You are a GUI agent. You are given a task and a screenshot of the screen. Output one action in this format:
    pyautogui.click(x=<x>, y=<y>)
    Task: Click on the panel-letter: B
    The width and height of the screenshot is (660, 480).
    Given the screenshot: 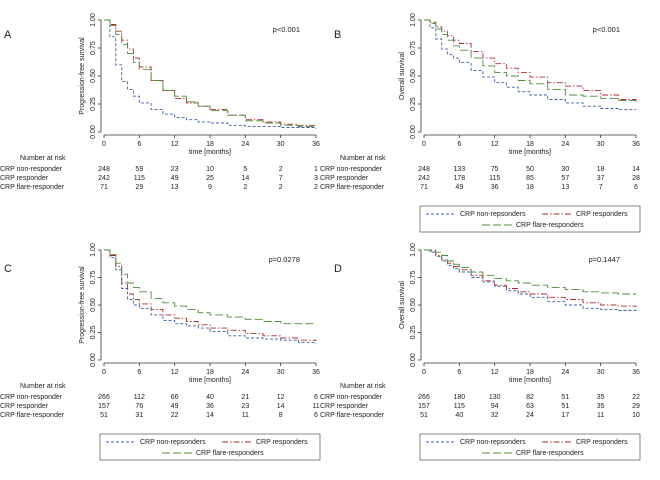 What is the action you would take?
    pyautogui.click(x=337, y=35)
    